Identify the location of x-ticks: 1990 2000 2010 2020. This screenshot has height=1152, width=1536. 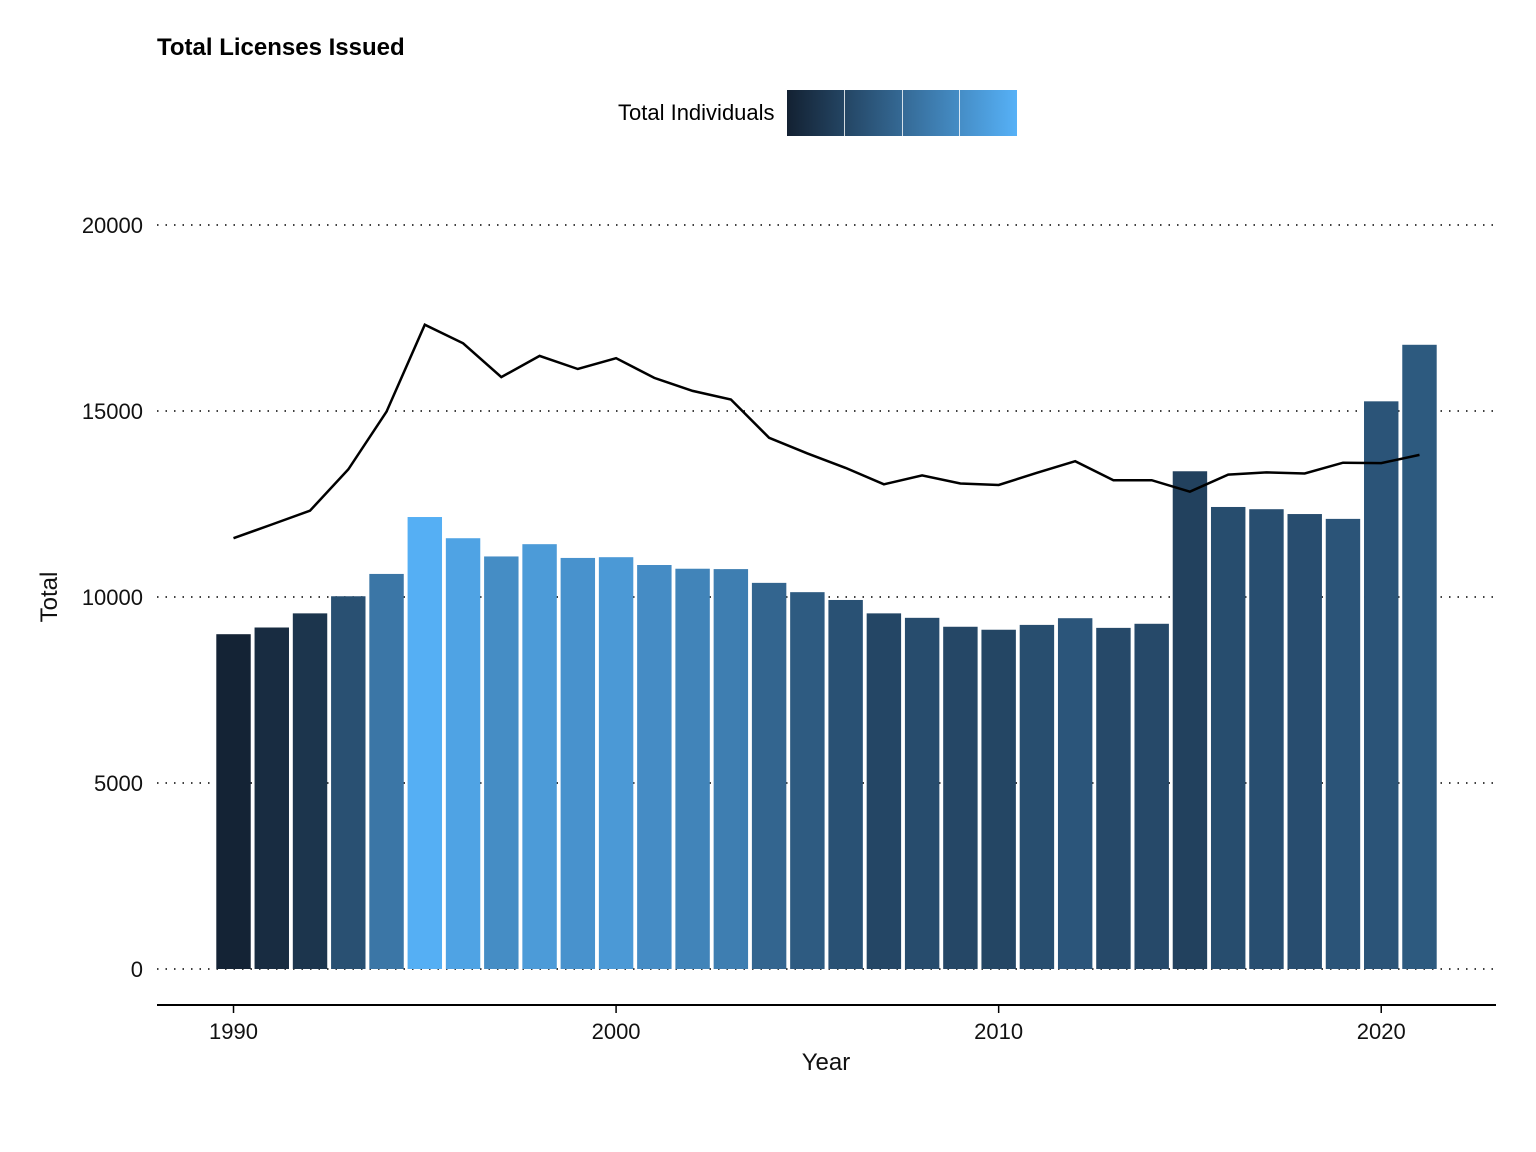
(807, 1024).